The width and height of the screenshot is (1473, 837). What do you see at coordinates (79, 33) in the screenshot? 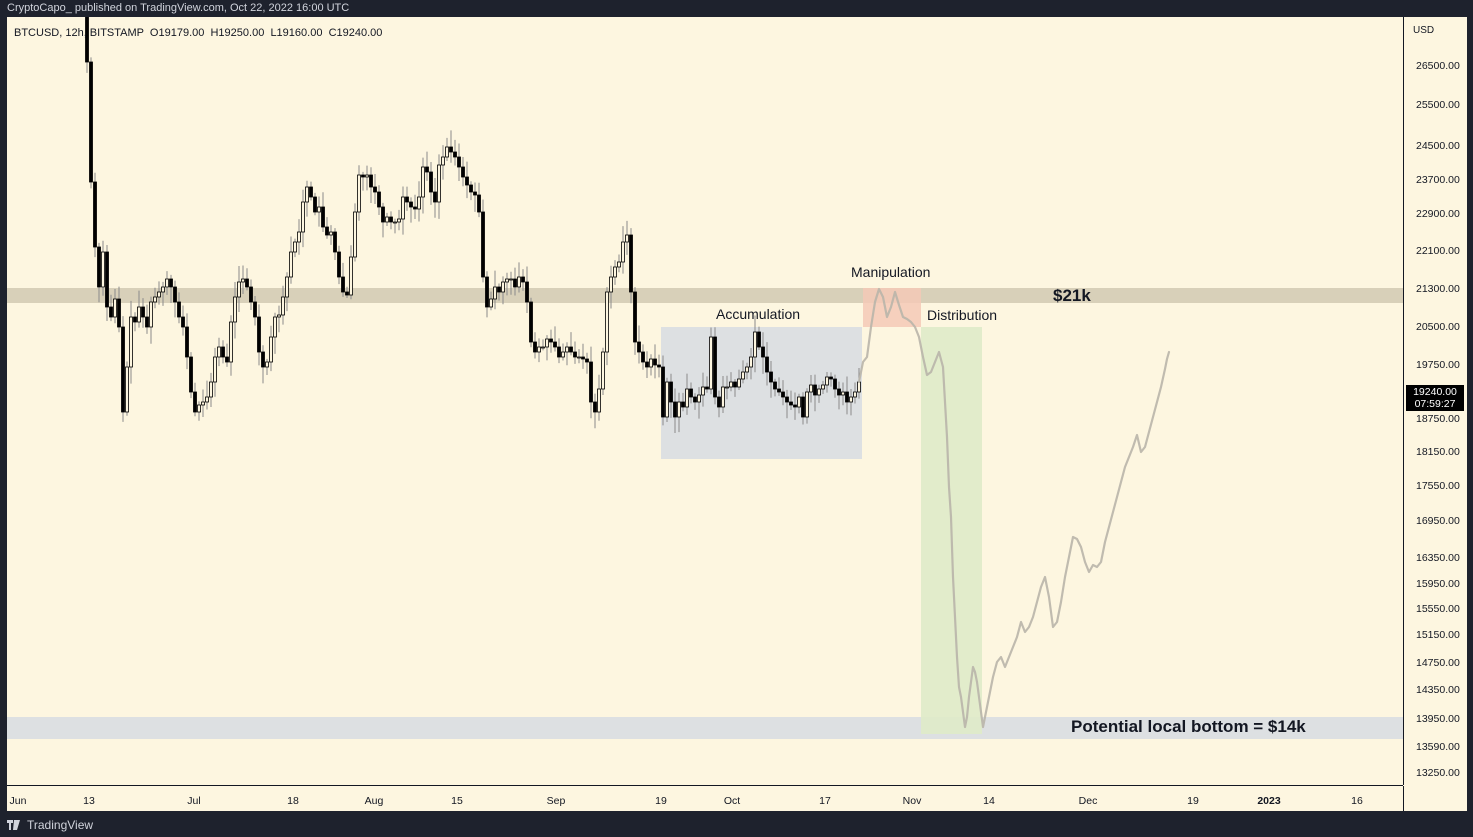
I see `symbol-label: BTCUSD, 12h, BITSTAMP` at bounding box center [79, 33].